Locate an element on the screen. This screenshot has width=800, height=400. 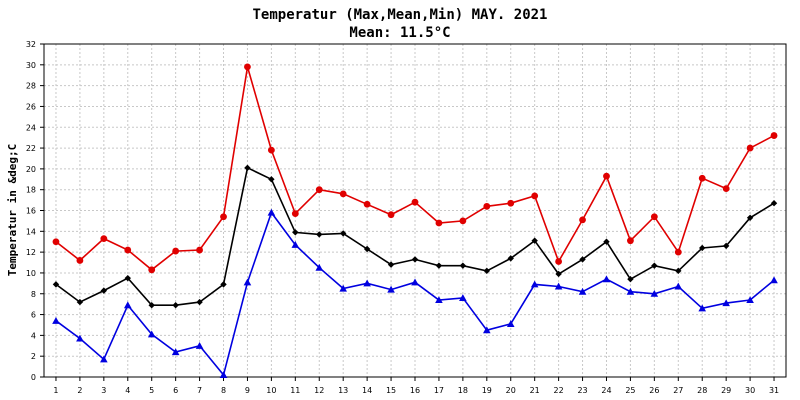
x-tick-label: 16 is located at coordinates (415, 390).